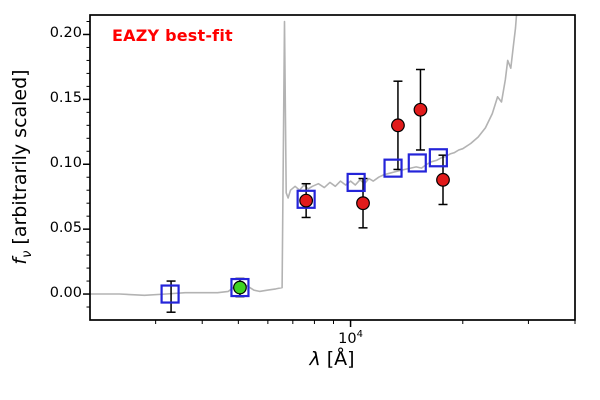  Describe the element at coordinates (65, 33) in the screenshot. I see `y-tick-label: 0.20` at that location.